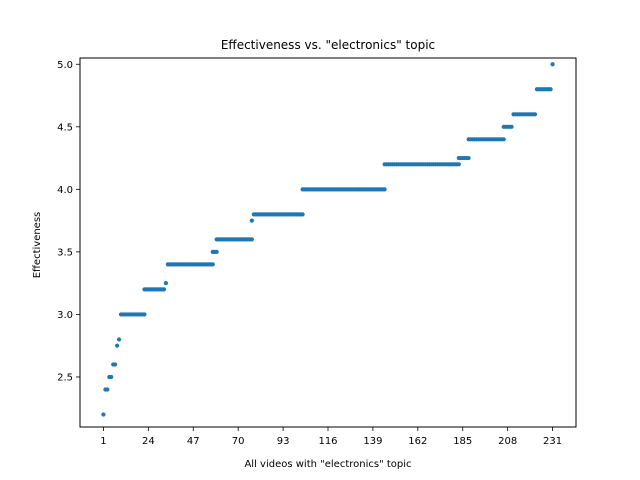 The width and height of the screenshot is (640, 480). I want to click on chart-title: Effectiveness vs. "electronics" topic, so click(328, 45).